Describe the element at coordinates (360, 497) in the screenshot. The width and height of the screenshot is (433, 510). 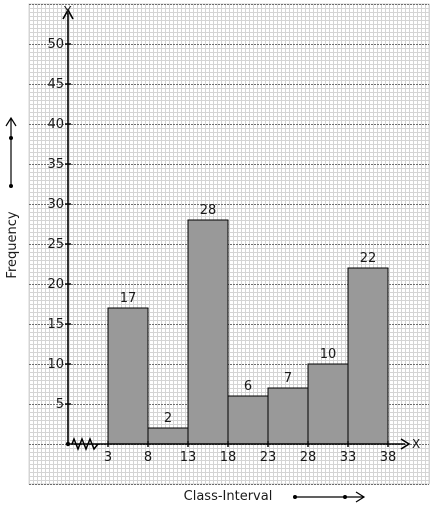
I see `right-arrow-icon` at that location.